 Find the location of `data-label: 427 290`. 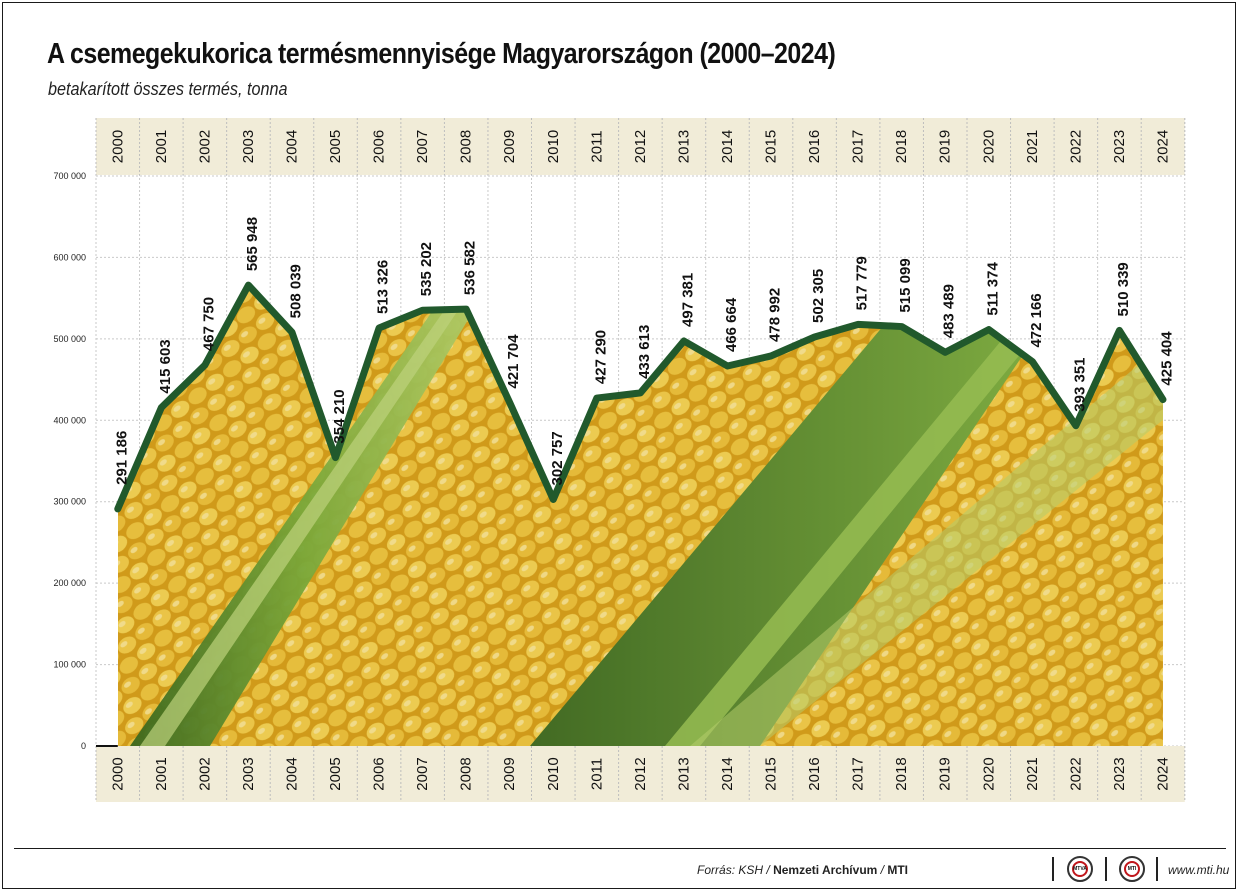

data-label: 427 290 is located at coordinates (600, 357).